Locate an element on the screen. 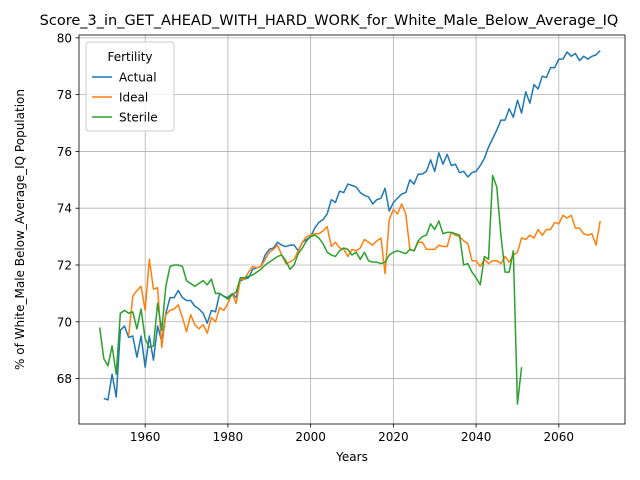 The width and height of the screenshot is (640, 480). x-tick-label: 2000 is located at coordinates (310, 437).